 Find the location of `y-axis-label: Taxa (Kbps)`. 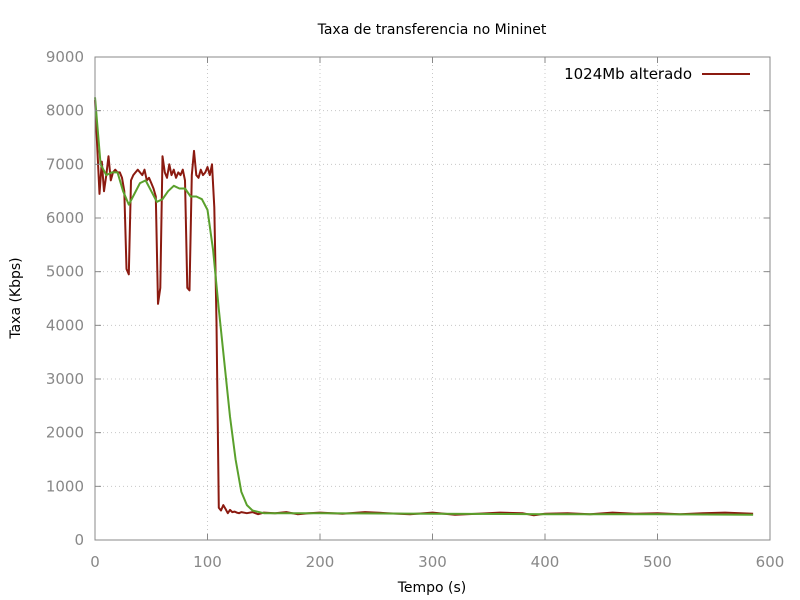

y-axis-label: Taxa (Kbps) is located at coordinates (16, 298).